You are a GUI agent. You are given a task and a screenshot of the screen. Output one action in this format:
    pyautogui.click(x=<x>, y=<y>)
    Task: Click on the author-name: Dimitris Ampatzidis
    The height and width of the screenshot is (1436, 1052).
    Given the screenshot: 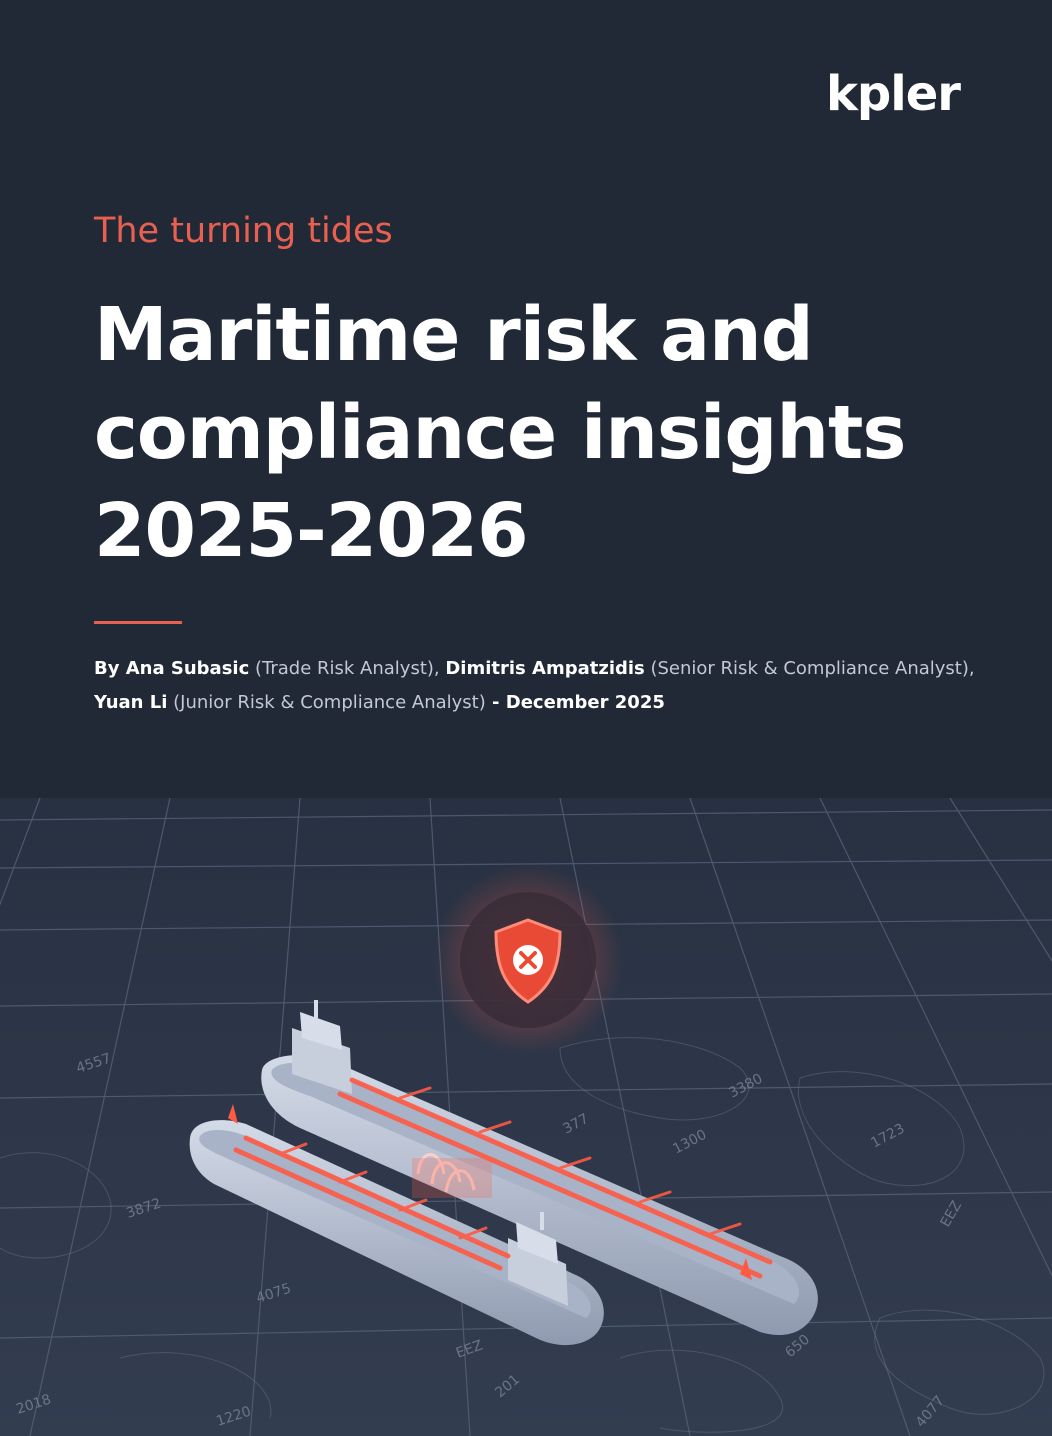 What is the action you would take?
    pyautogui.click(x=545, y=668)
    